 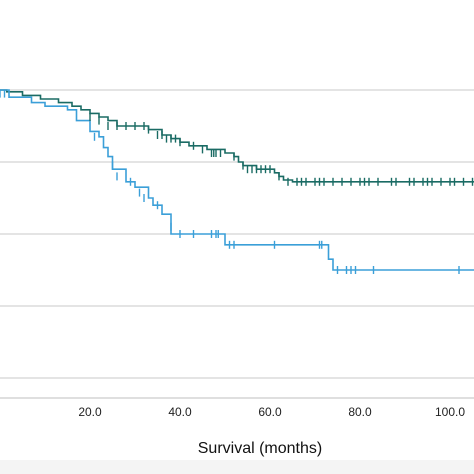 I want to click on x-tick-labels: 20.0 40.0 60.0 80.0 100.0, so click(x=271, y=412).